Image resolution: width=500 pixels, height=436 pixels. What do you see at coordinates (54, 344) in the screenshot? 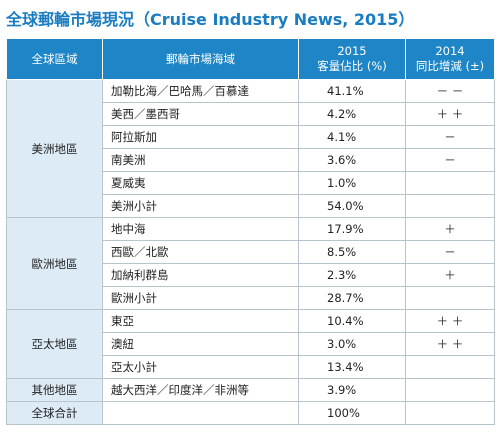
I see `region-cell: 亞太地區` at bounding box center [54, 344].